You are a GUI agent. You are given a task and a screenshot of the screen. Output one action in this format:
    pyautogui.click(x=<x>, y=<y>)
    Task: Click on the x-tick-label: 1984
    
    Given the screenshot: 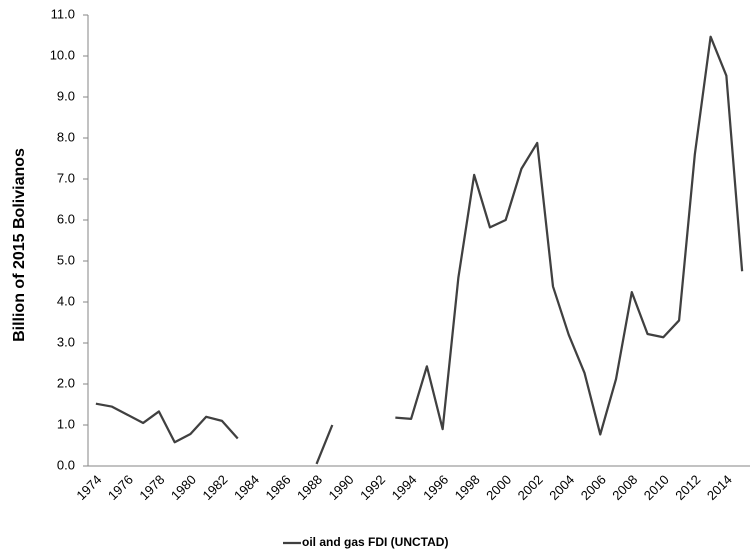 What is the action you would take?
    pyautogui.click(x=246, y=487)
    